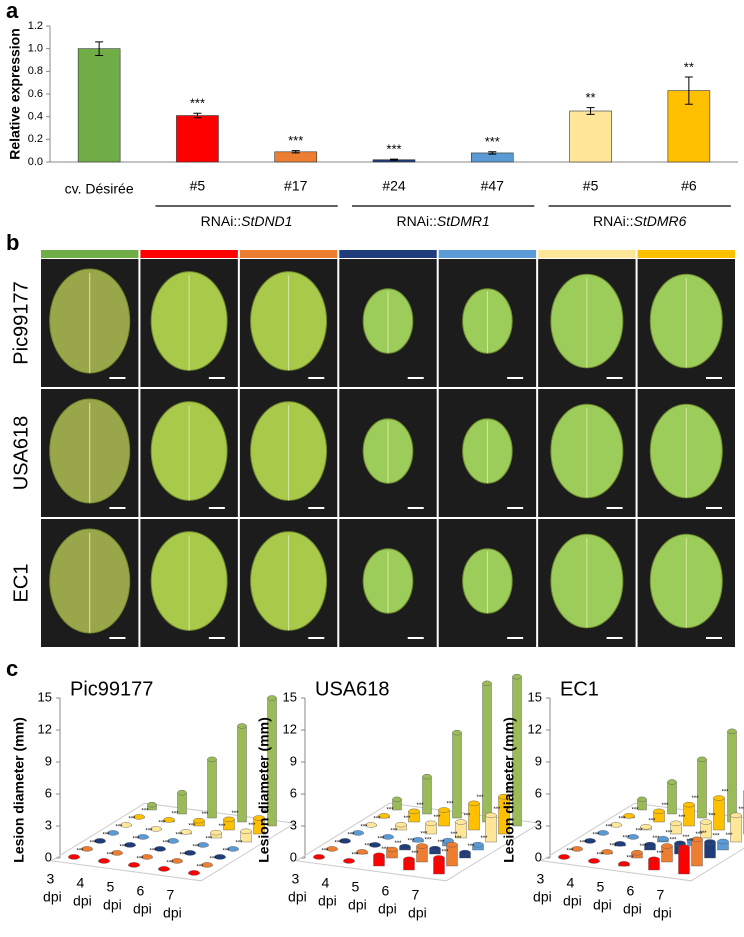  I want to click on group-gene: StDND1, so click(266, 221).